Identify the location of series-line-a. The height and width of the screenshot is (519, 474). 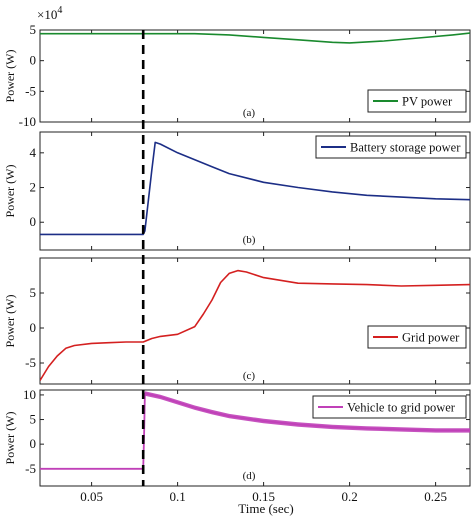
(255, 38).